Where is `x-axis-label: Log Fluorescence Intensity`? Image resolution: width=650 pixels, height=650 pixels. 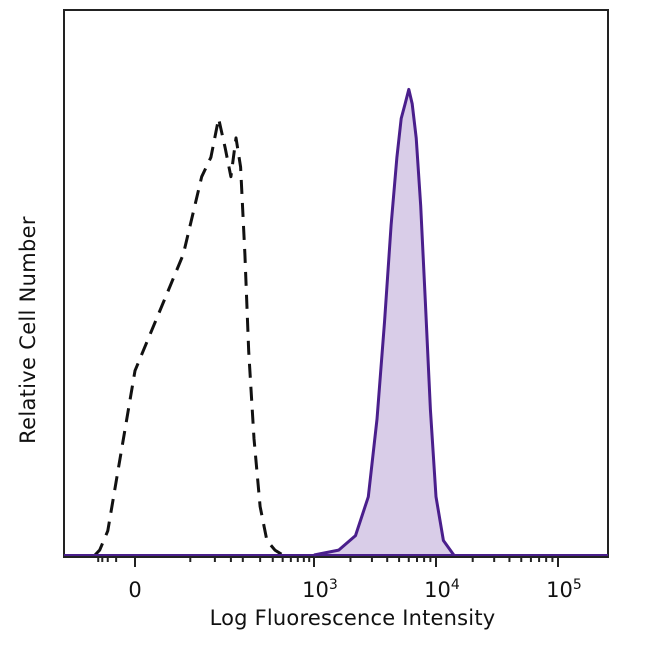
x-axis-label: Log Fluorescence Intensity is located at coordinates (352, 618).